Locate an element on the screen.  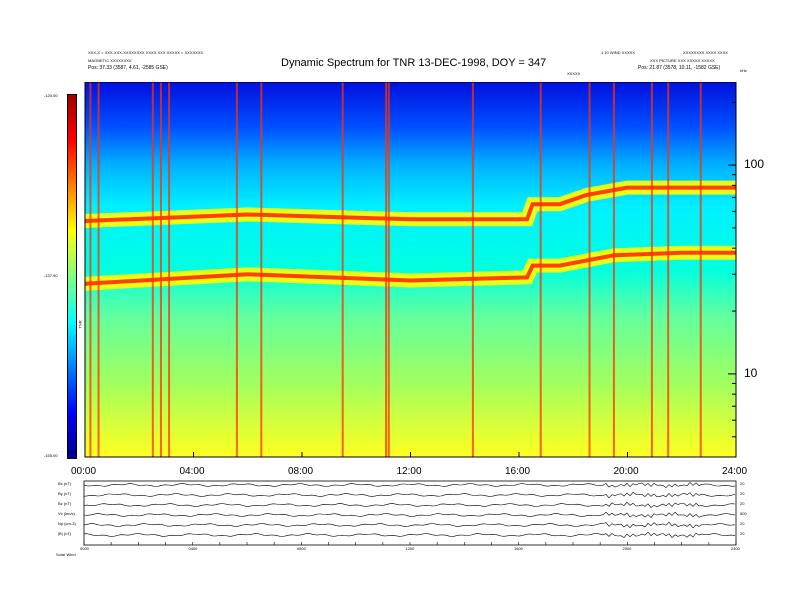
header-right-position: Pos: 21.87 (3578, 10.11, -1582 GSE) is located at coordinates (679, 68).